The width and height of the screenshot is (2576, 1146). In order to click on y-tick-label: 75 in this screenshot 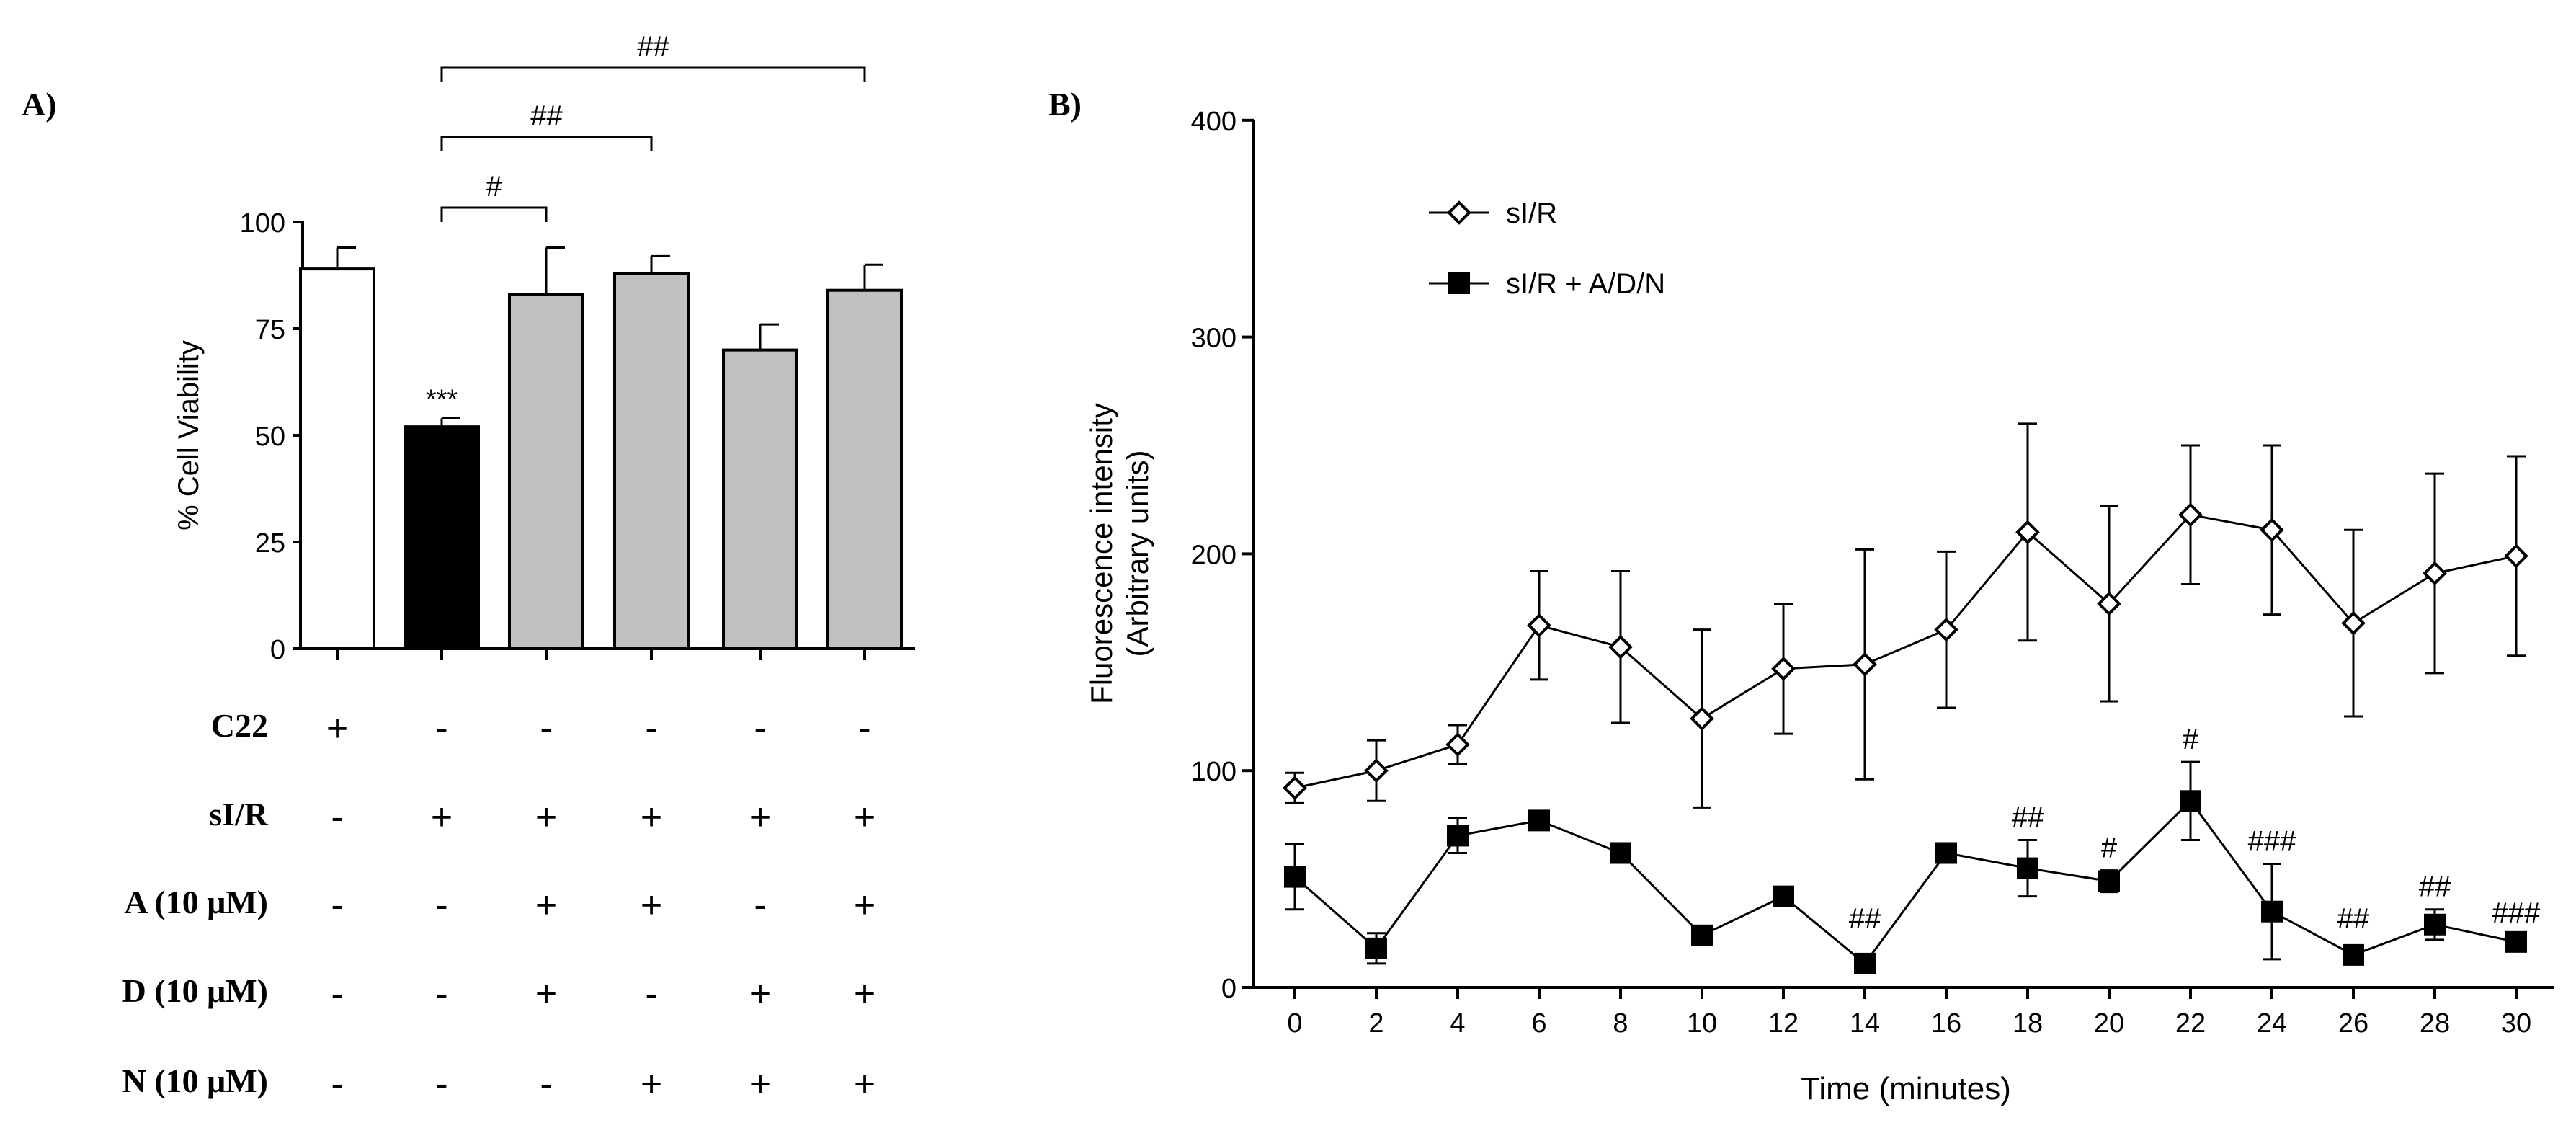, I will do `click(270, 330)`.